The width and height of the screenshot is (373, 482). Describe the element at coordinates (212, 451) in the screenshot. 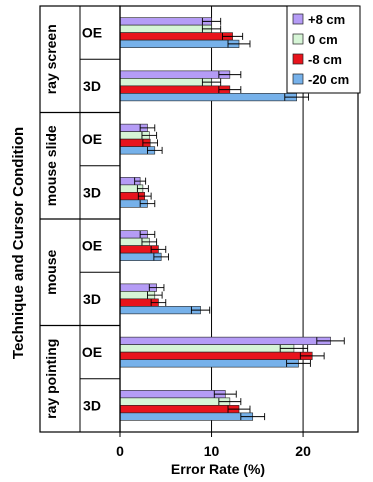

I see `x-tick-label: 10` at that location.